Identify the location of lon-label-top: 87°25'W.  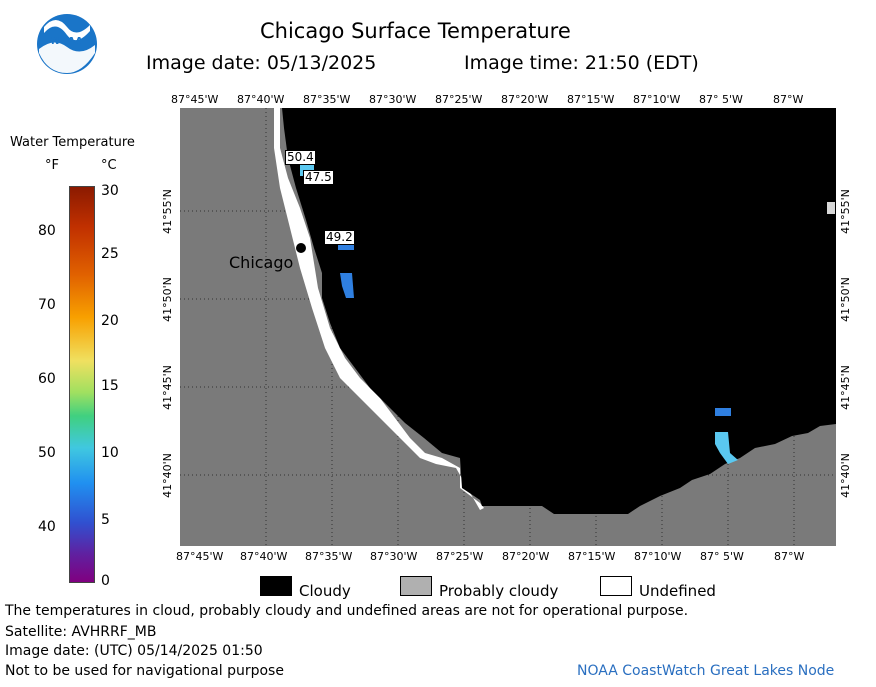
(459, 99).